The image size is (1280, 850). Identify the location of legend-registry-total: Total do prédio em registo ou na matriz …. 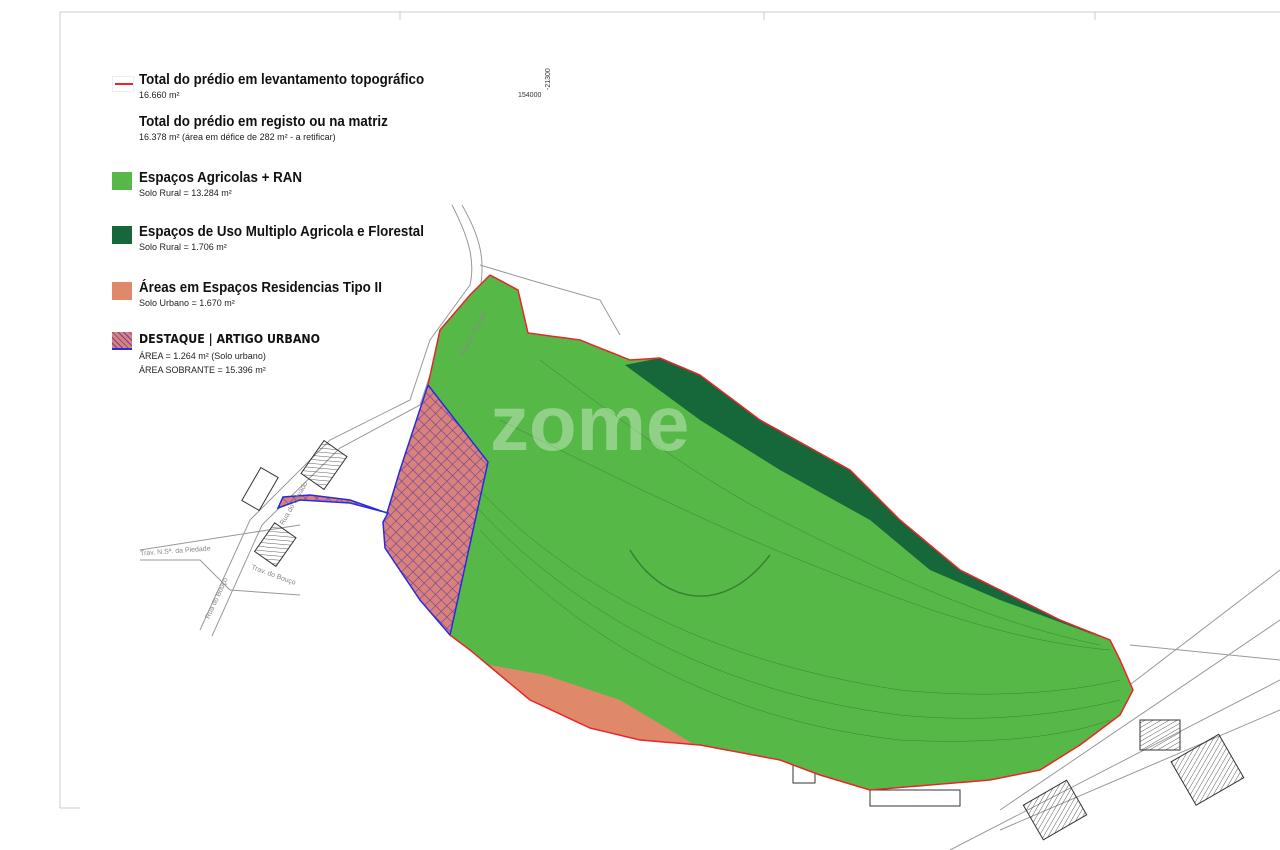
(277, 142).